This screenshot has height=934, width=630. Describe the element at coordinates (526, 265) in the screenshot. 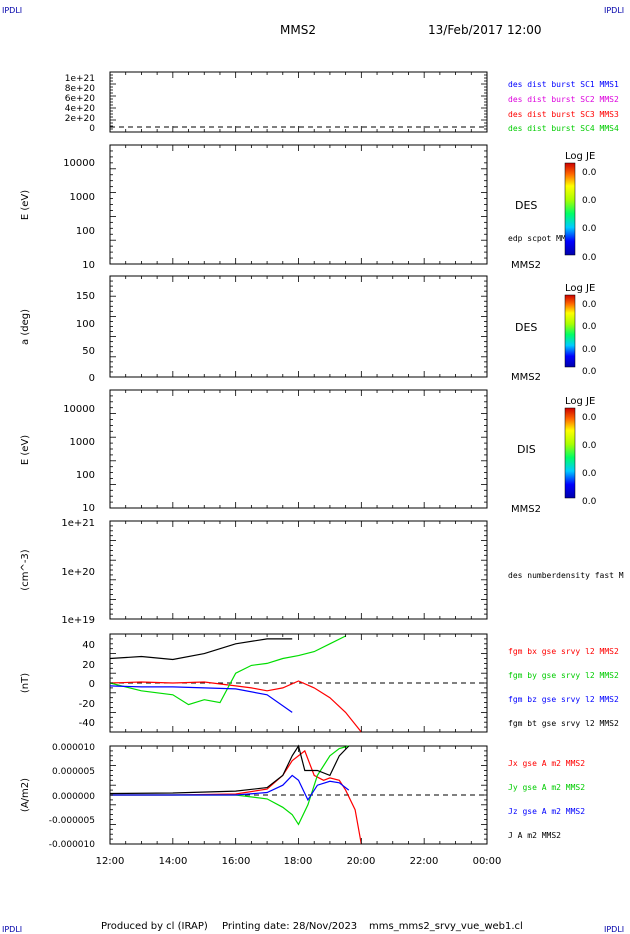

I see `panel-1-probe: MMS2` at that location.